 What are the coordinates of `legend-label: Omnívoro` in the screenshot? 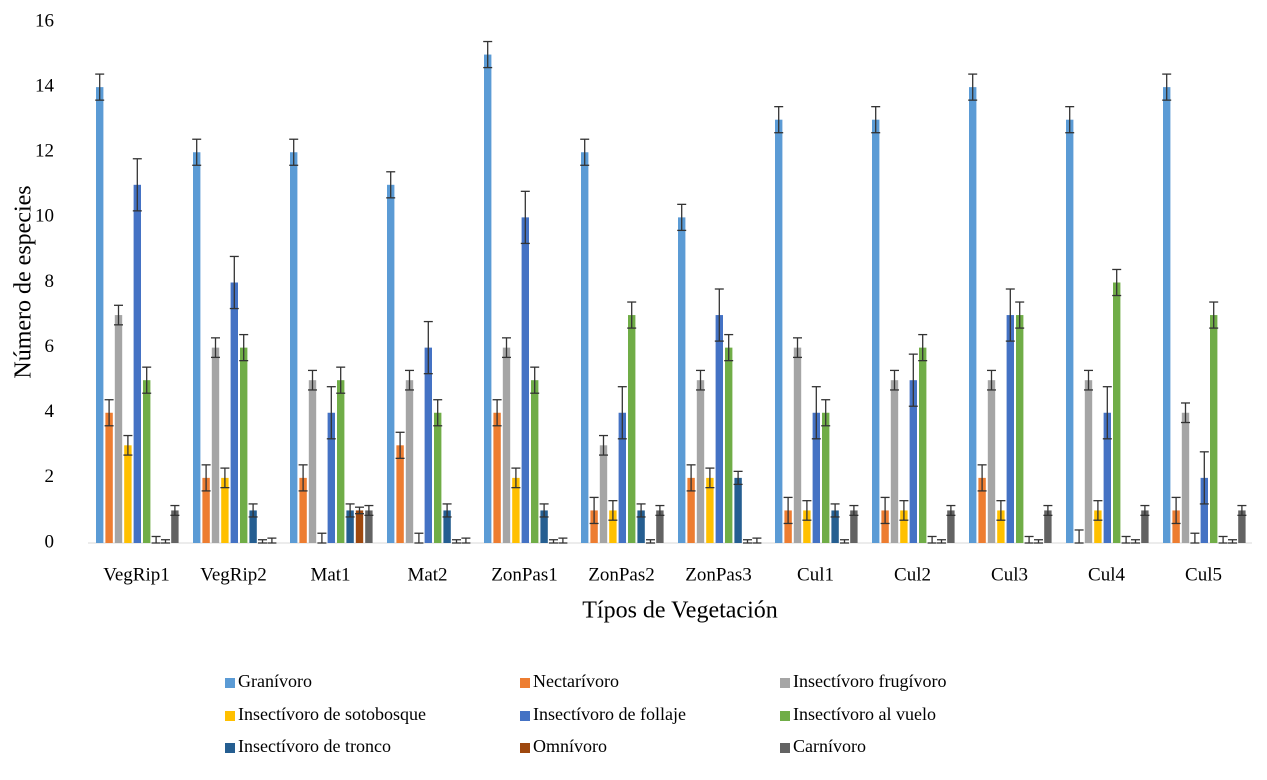 It's located at (570, 746).